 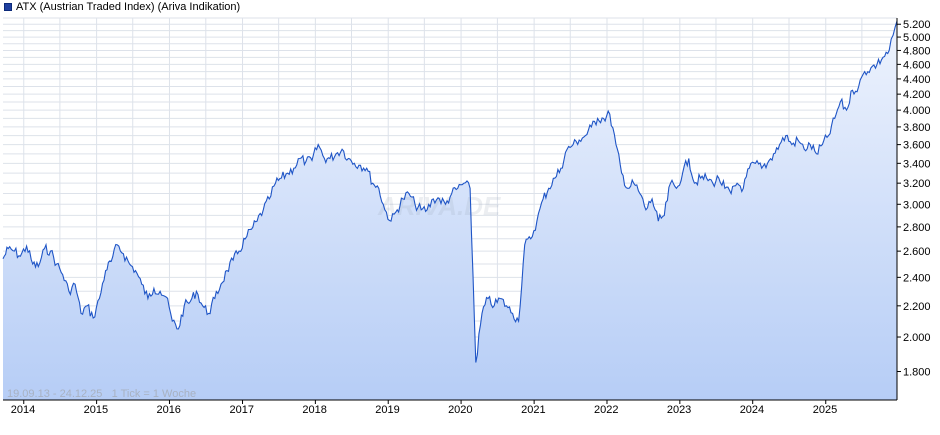 I want to click on y-tick-label: 3.400, so click(x=917, y=164).